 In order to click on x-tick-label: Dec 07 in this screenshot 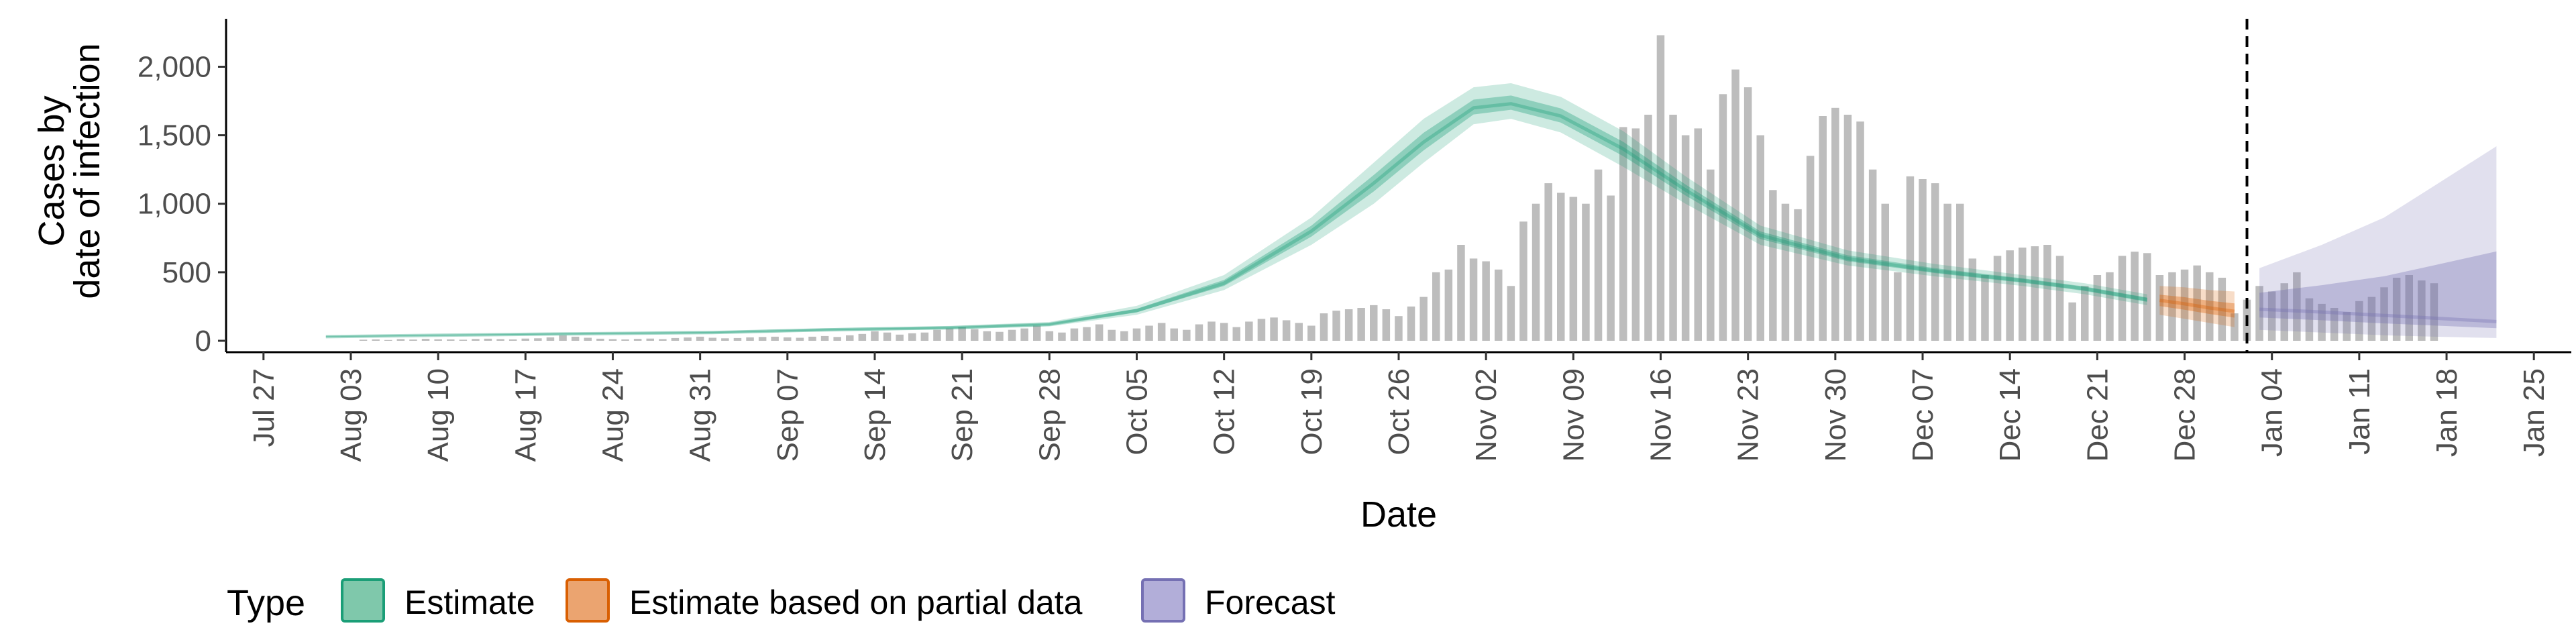, I will do `click(1923, 415)`.